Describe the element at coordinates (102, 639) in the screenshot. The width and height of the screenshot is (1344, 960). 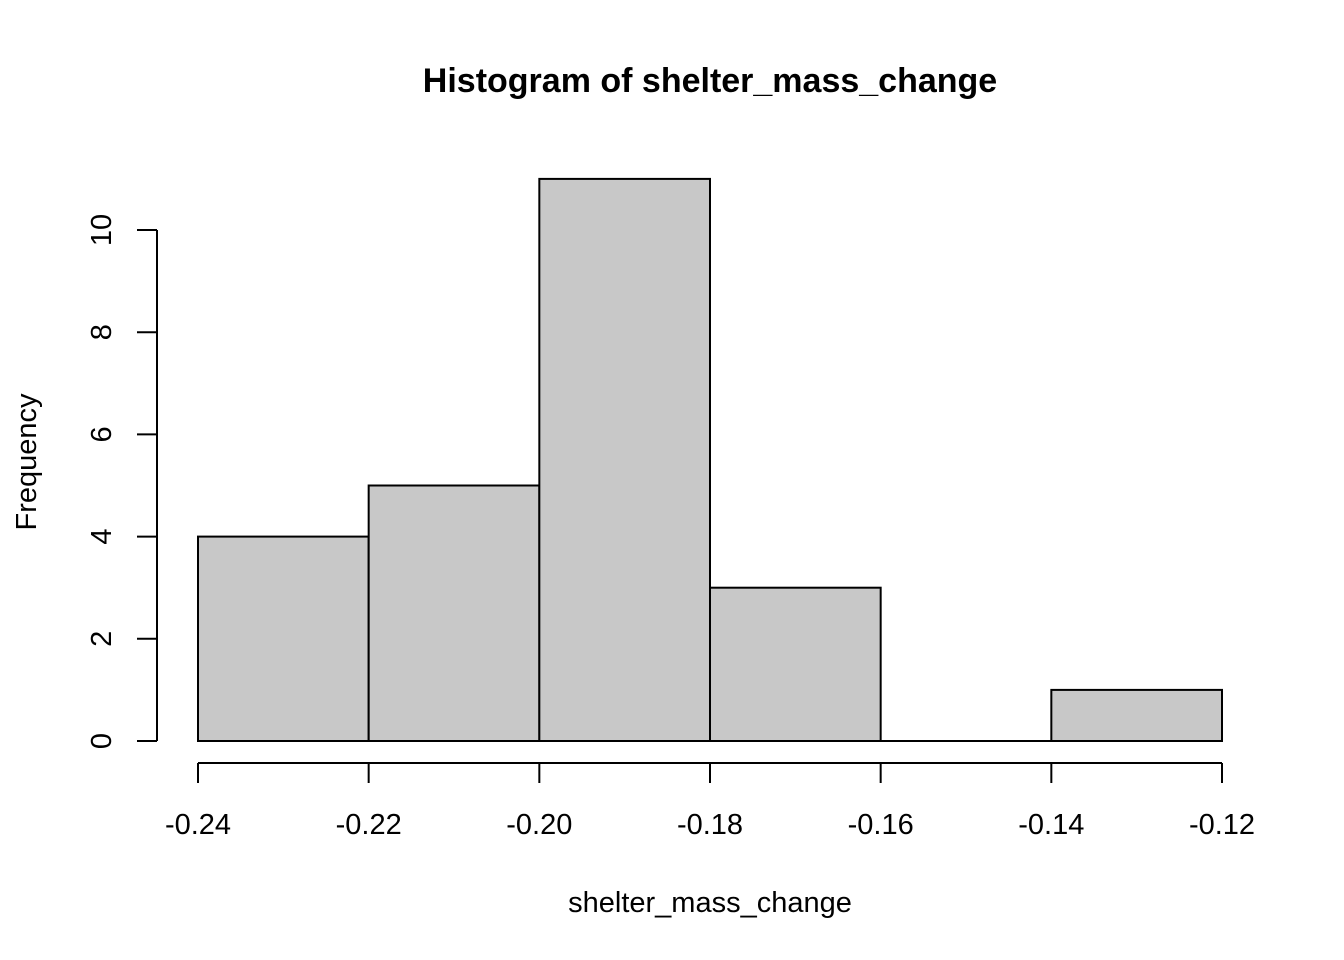
I see `y-tick-label: 2` at that location.